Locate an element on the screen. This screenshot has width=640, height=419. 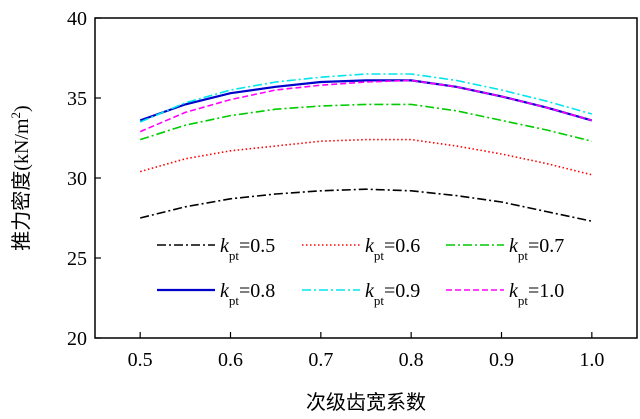
y-tick-label: 40 is located at coordinates (77, 19).